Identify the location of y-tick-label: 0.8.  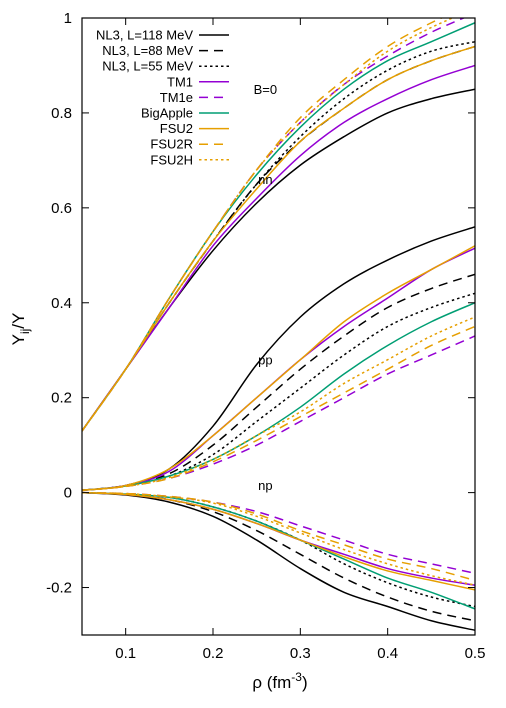
(61, 113).